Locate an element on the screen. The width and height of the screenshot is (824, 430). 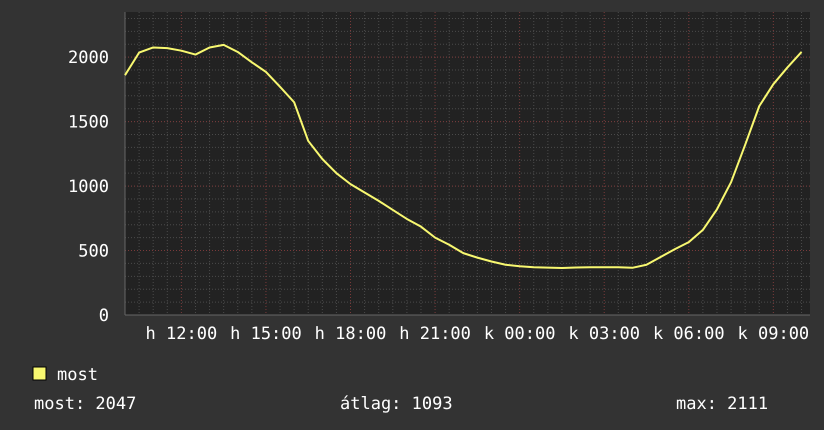
y-tick-label: 2000 is located at coordinates (88, 58).